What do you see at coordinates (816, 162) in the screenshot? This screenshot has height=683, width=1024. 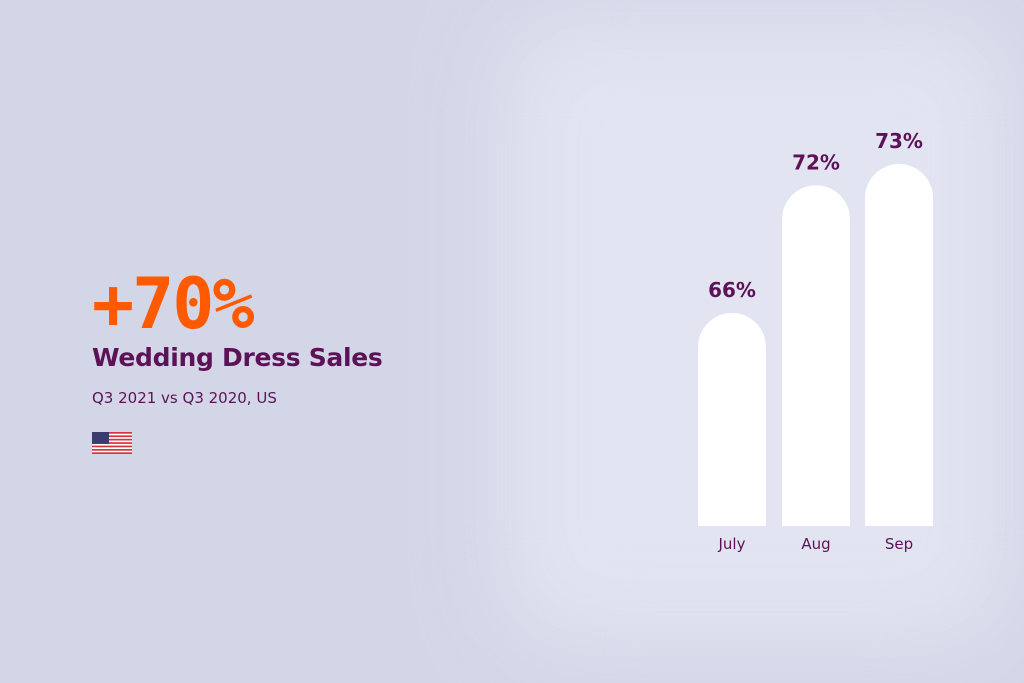 I see `bar-value-label: 72%` at bounding box center [816, 162].